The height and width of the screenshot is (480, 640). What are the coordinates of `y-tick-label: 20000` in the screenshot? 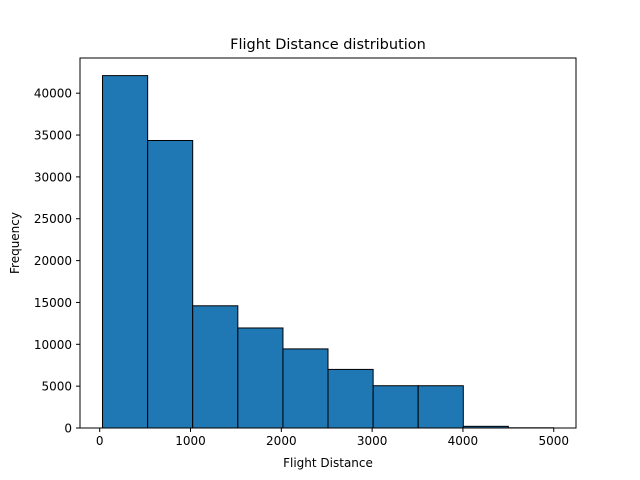 It's located at (53, 261).